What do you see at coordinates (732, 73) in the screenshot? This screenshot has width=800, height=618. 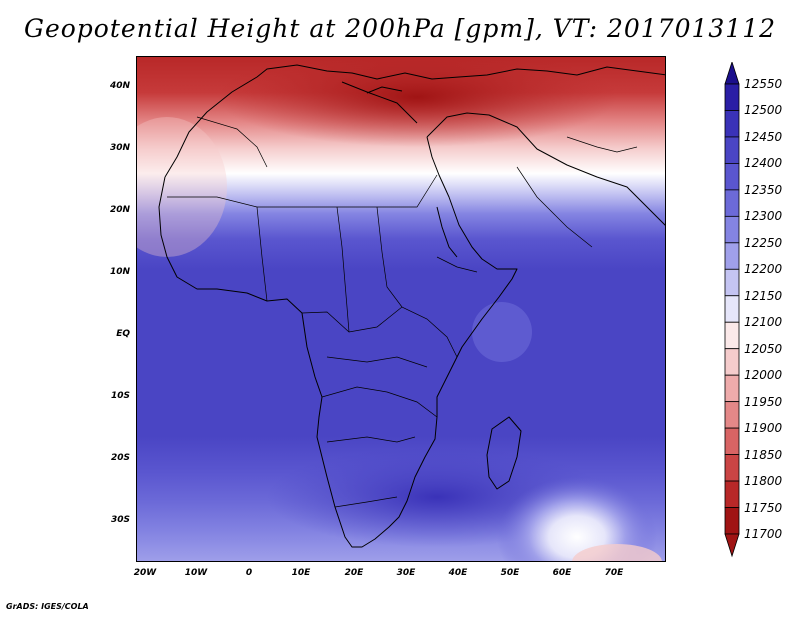 I see `colorbar-top-arrow` at bounding box center [732, 73].